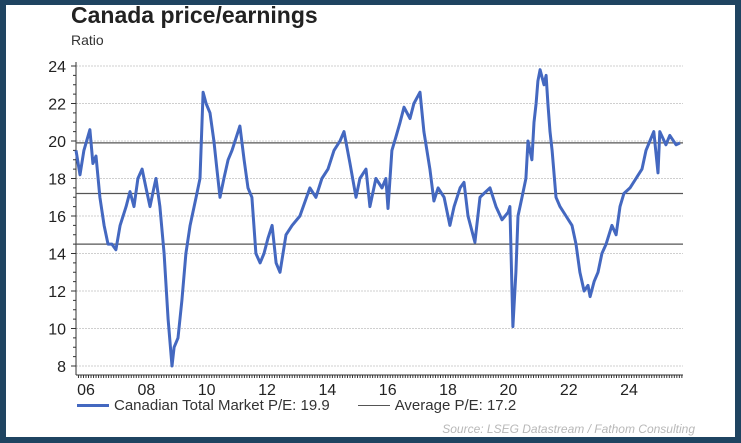 Image resolution: width=741 pixels, height=443 pixels. Describe the element at coordinates (57, 330) in the screenshot. I see `y-tick-label: 10` at that location.